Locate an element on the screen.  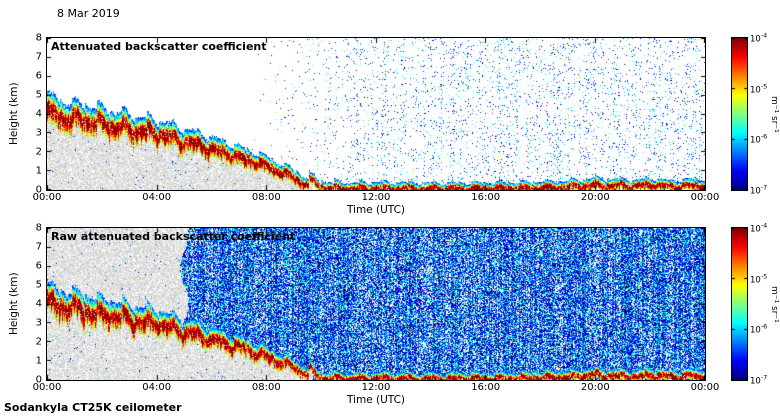
bottom-colorbar-tick-labels: 10⁻⁴ 10⁻⁵ 10⁻⁶ 10⁻⁷ is located at coordinates (760, 304).